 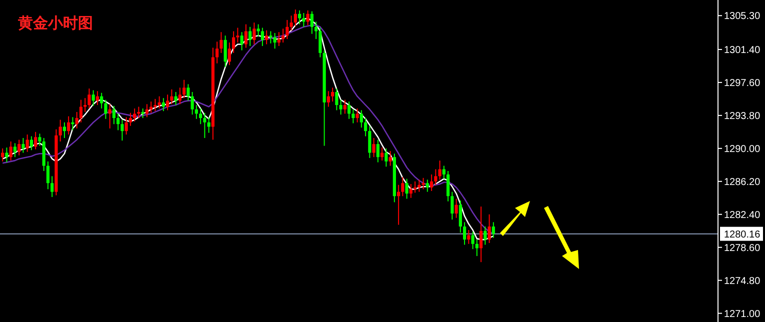 What do you see at coordinates (742, 234) in the screenshot?
I see `ref-line-label: 1280.16` at bounding box center [742, 234].